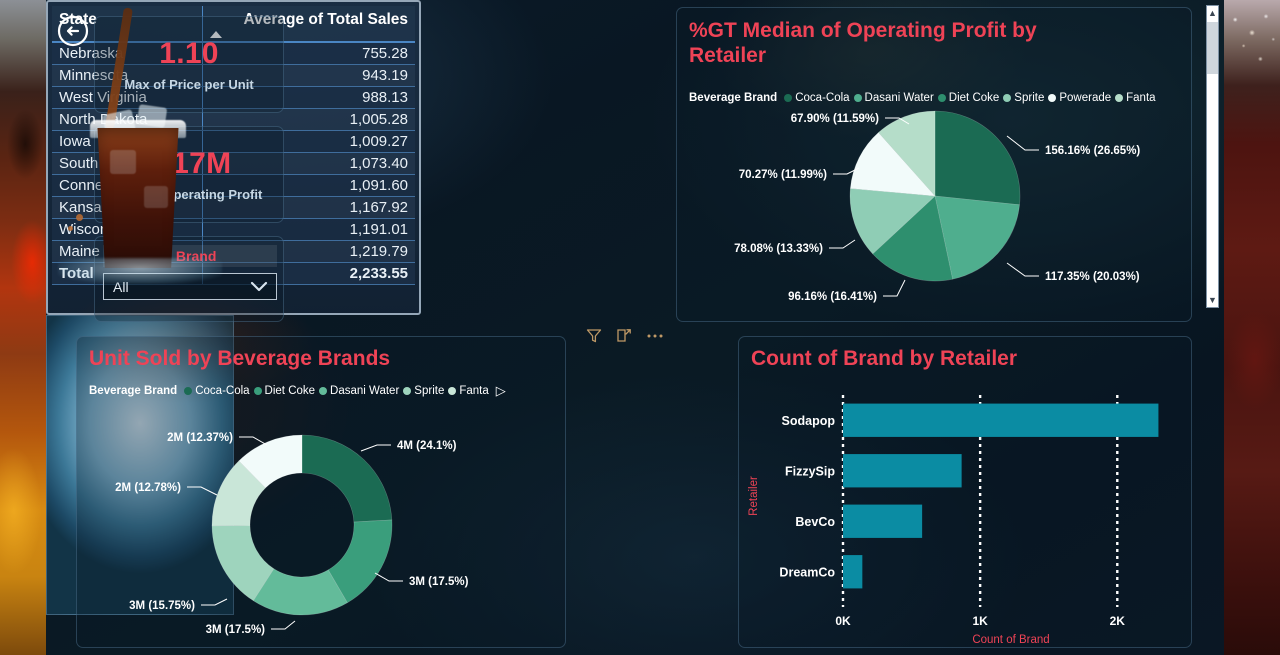  What do you see at coordinates (189, 53) in the screenshot?
I see `kpi-value: 1.10` at bounding box center [189, 53].